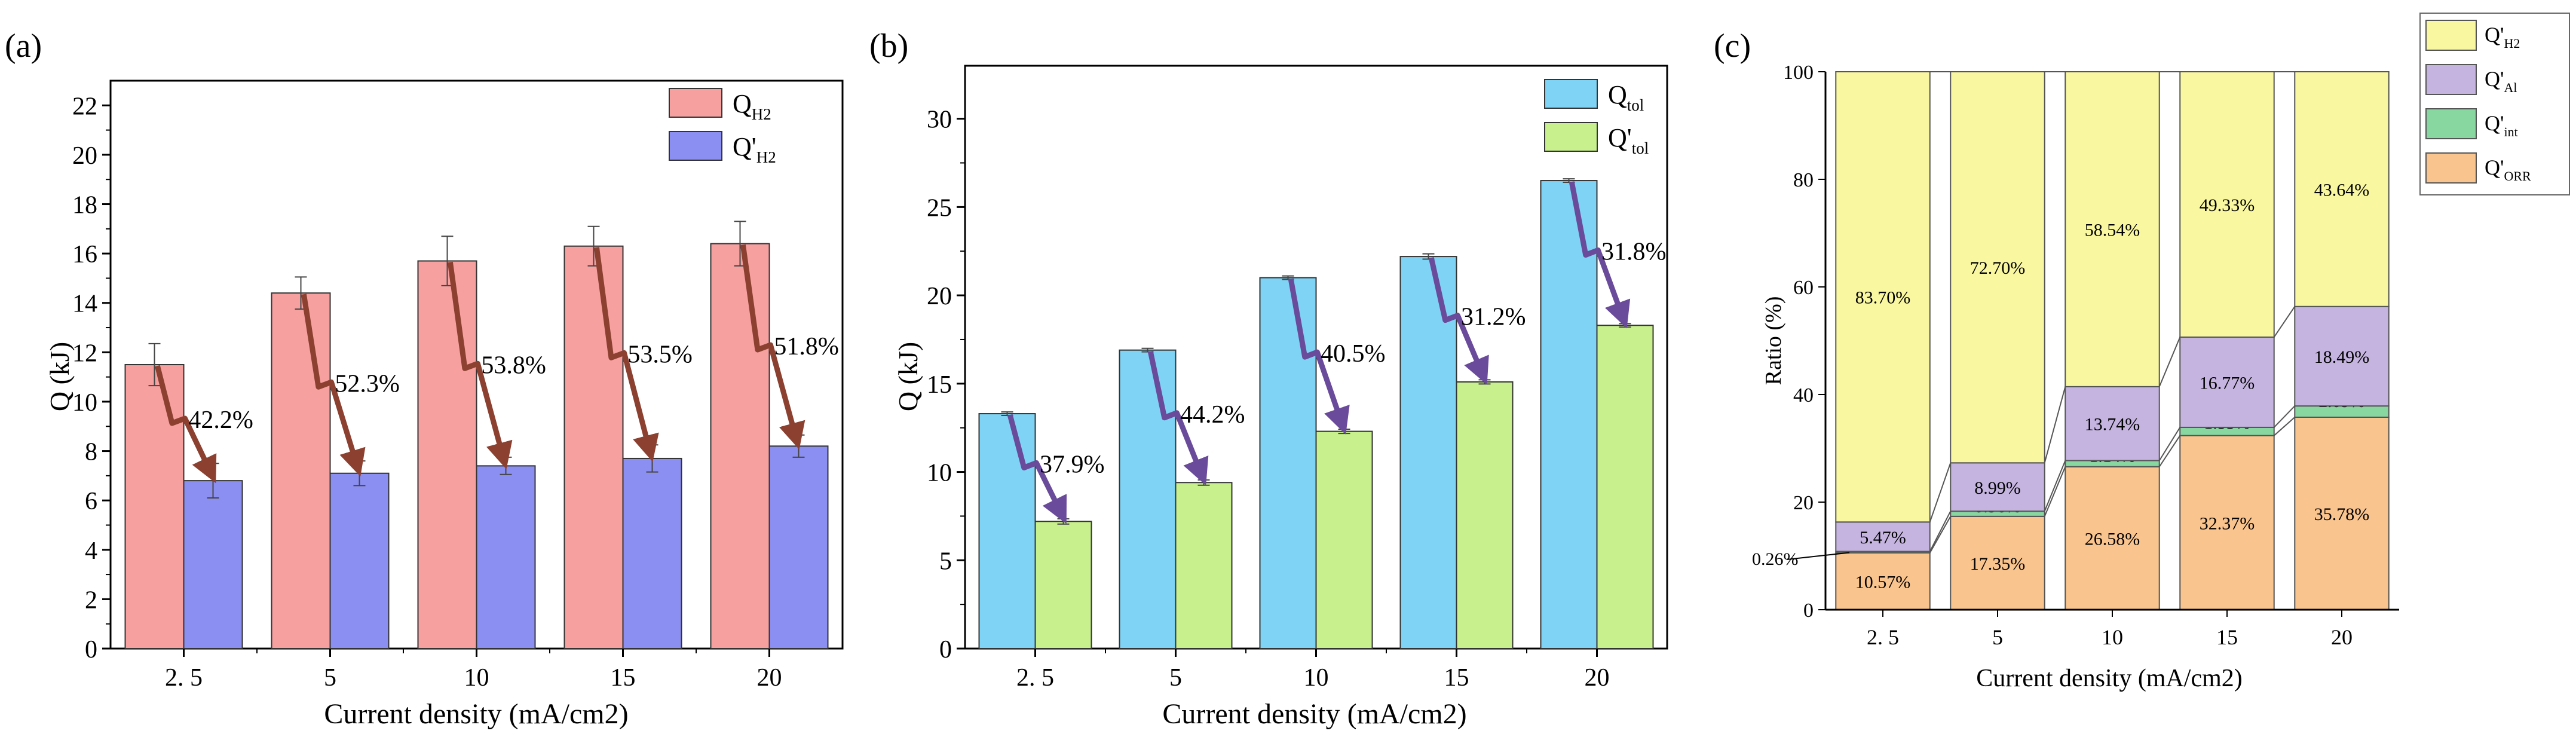 The height and width of the screenshot is (746, 2576). Describe the element at coordinates (946, 561) in the screenshot. I see `y-tick-label: 5` at that location.